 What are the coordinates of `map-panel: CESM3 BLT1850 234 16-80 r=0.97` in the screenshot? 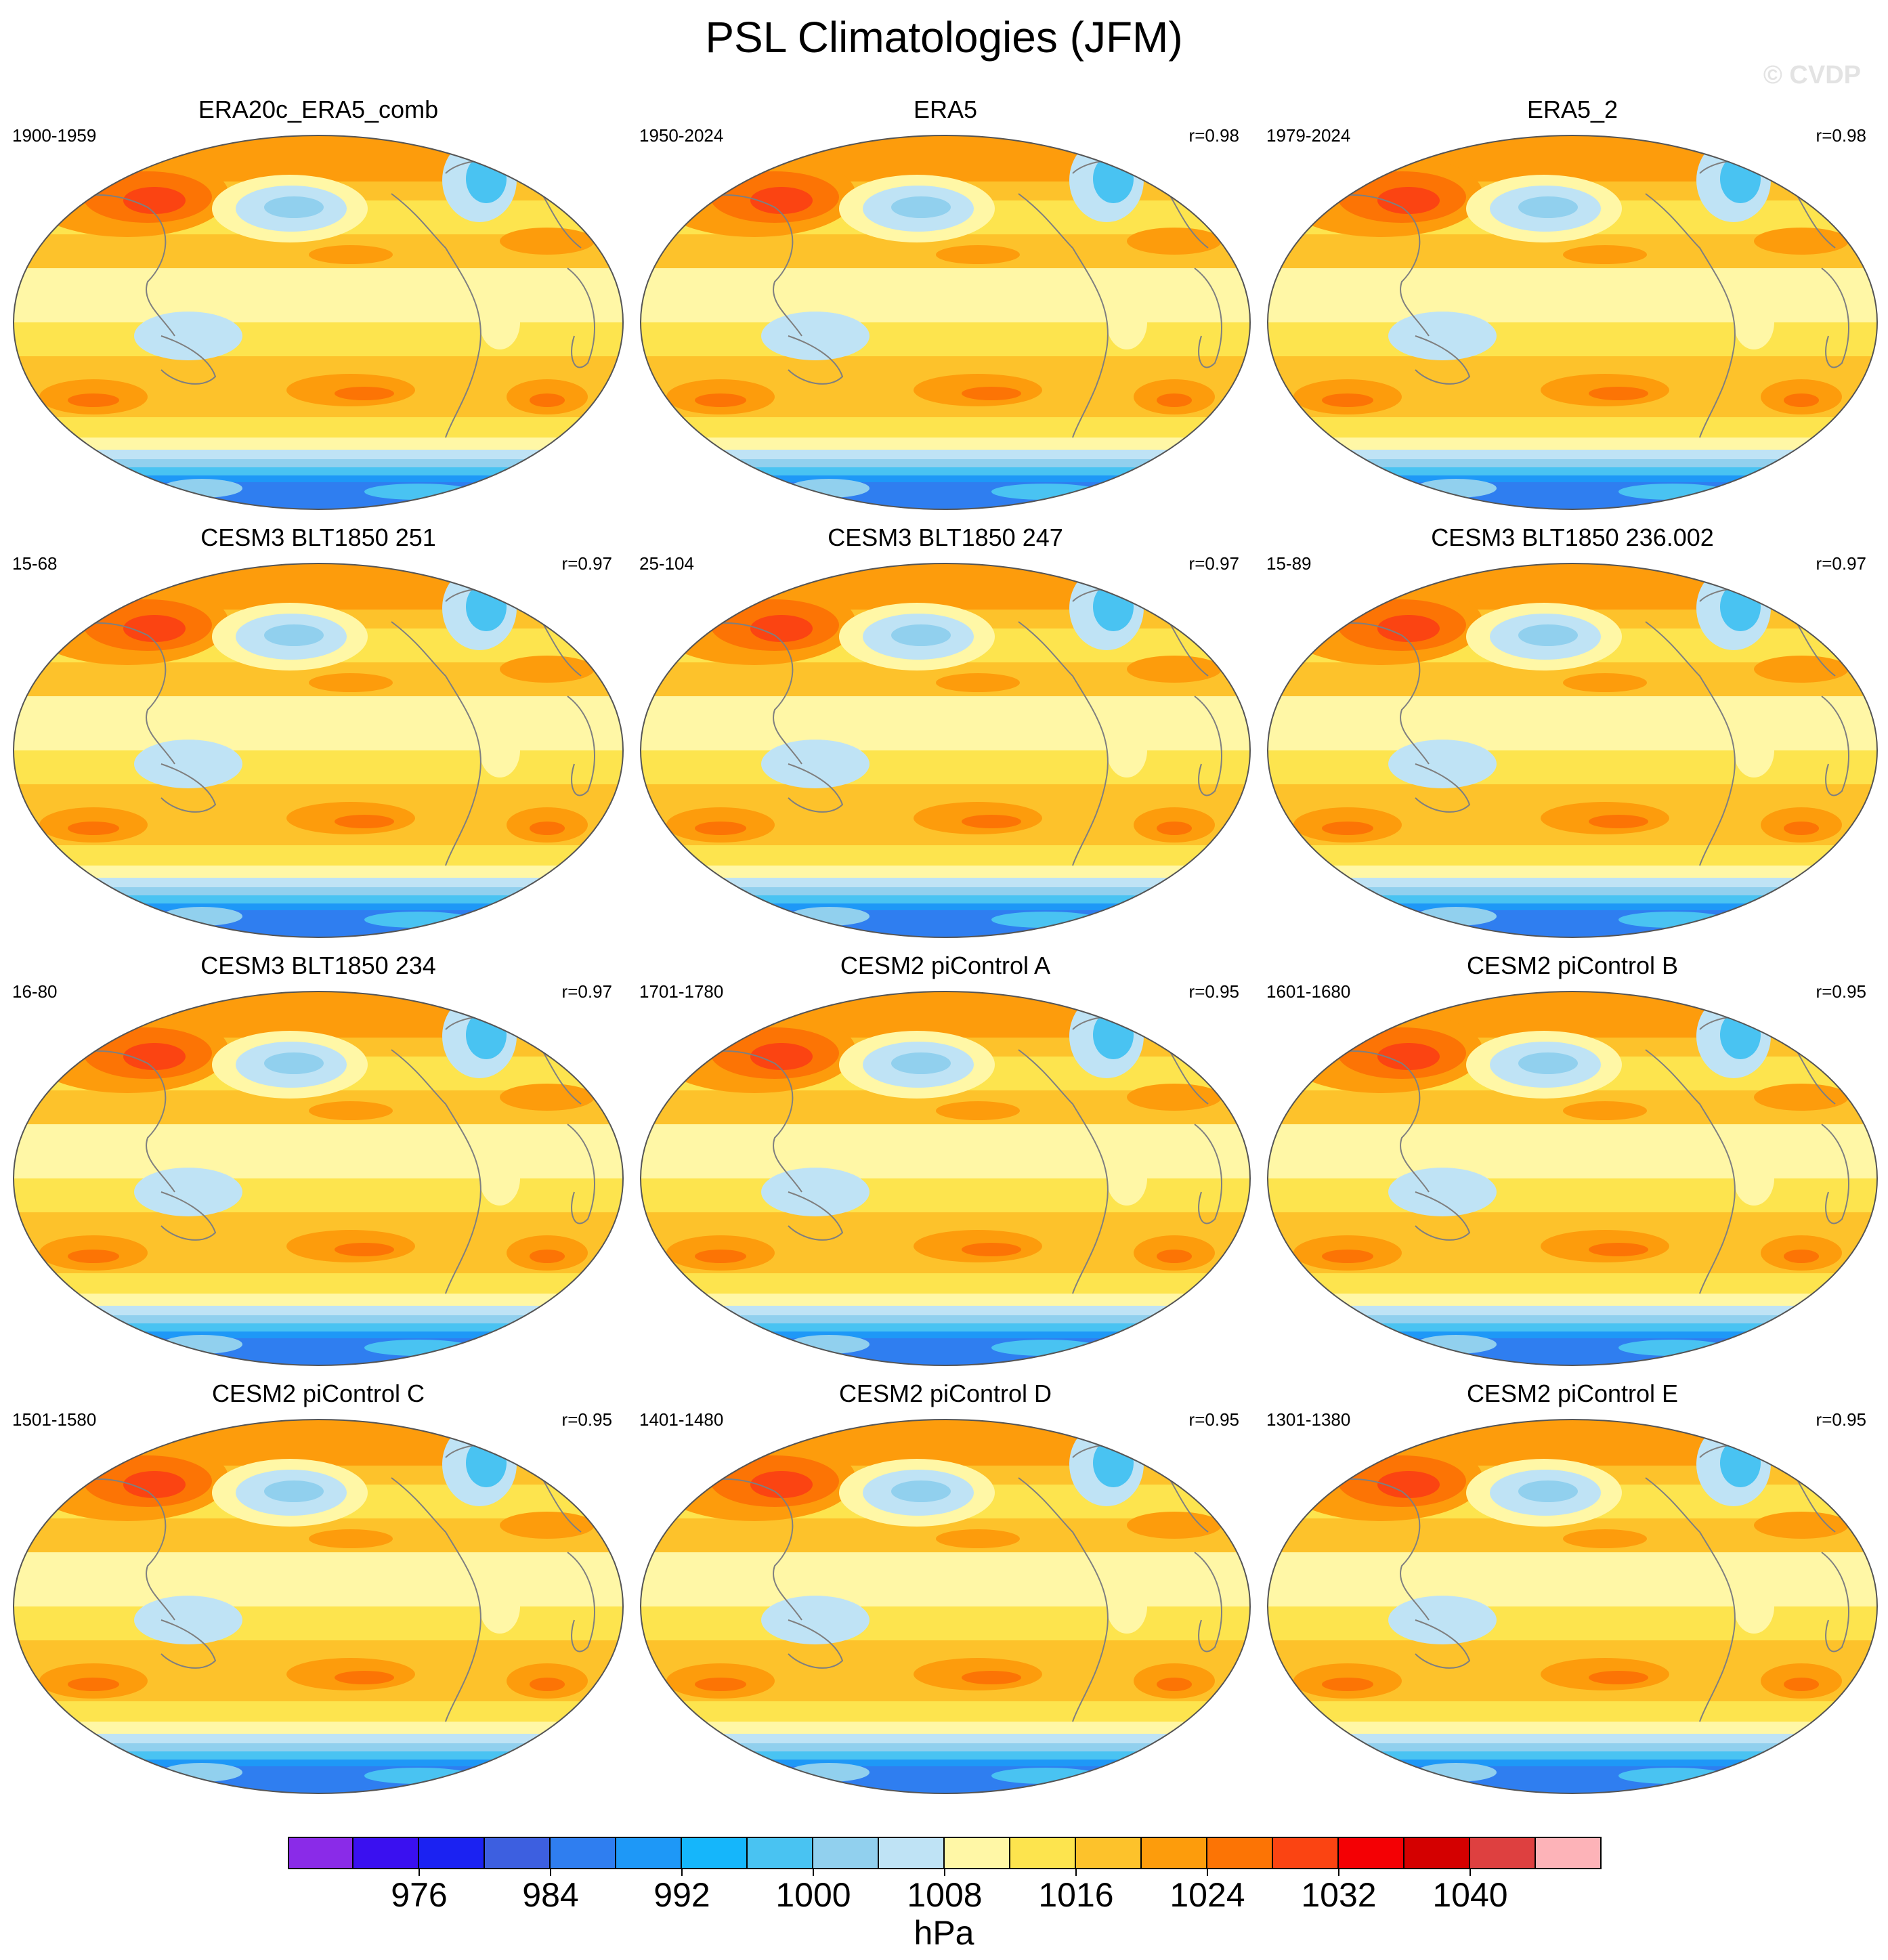 It's located at (318, 1165).